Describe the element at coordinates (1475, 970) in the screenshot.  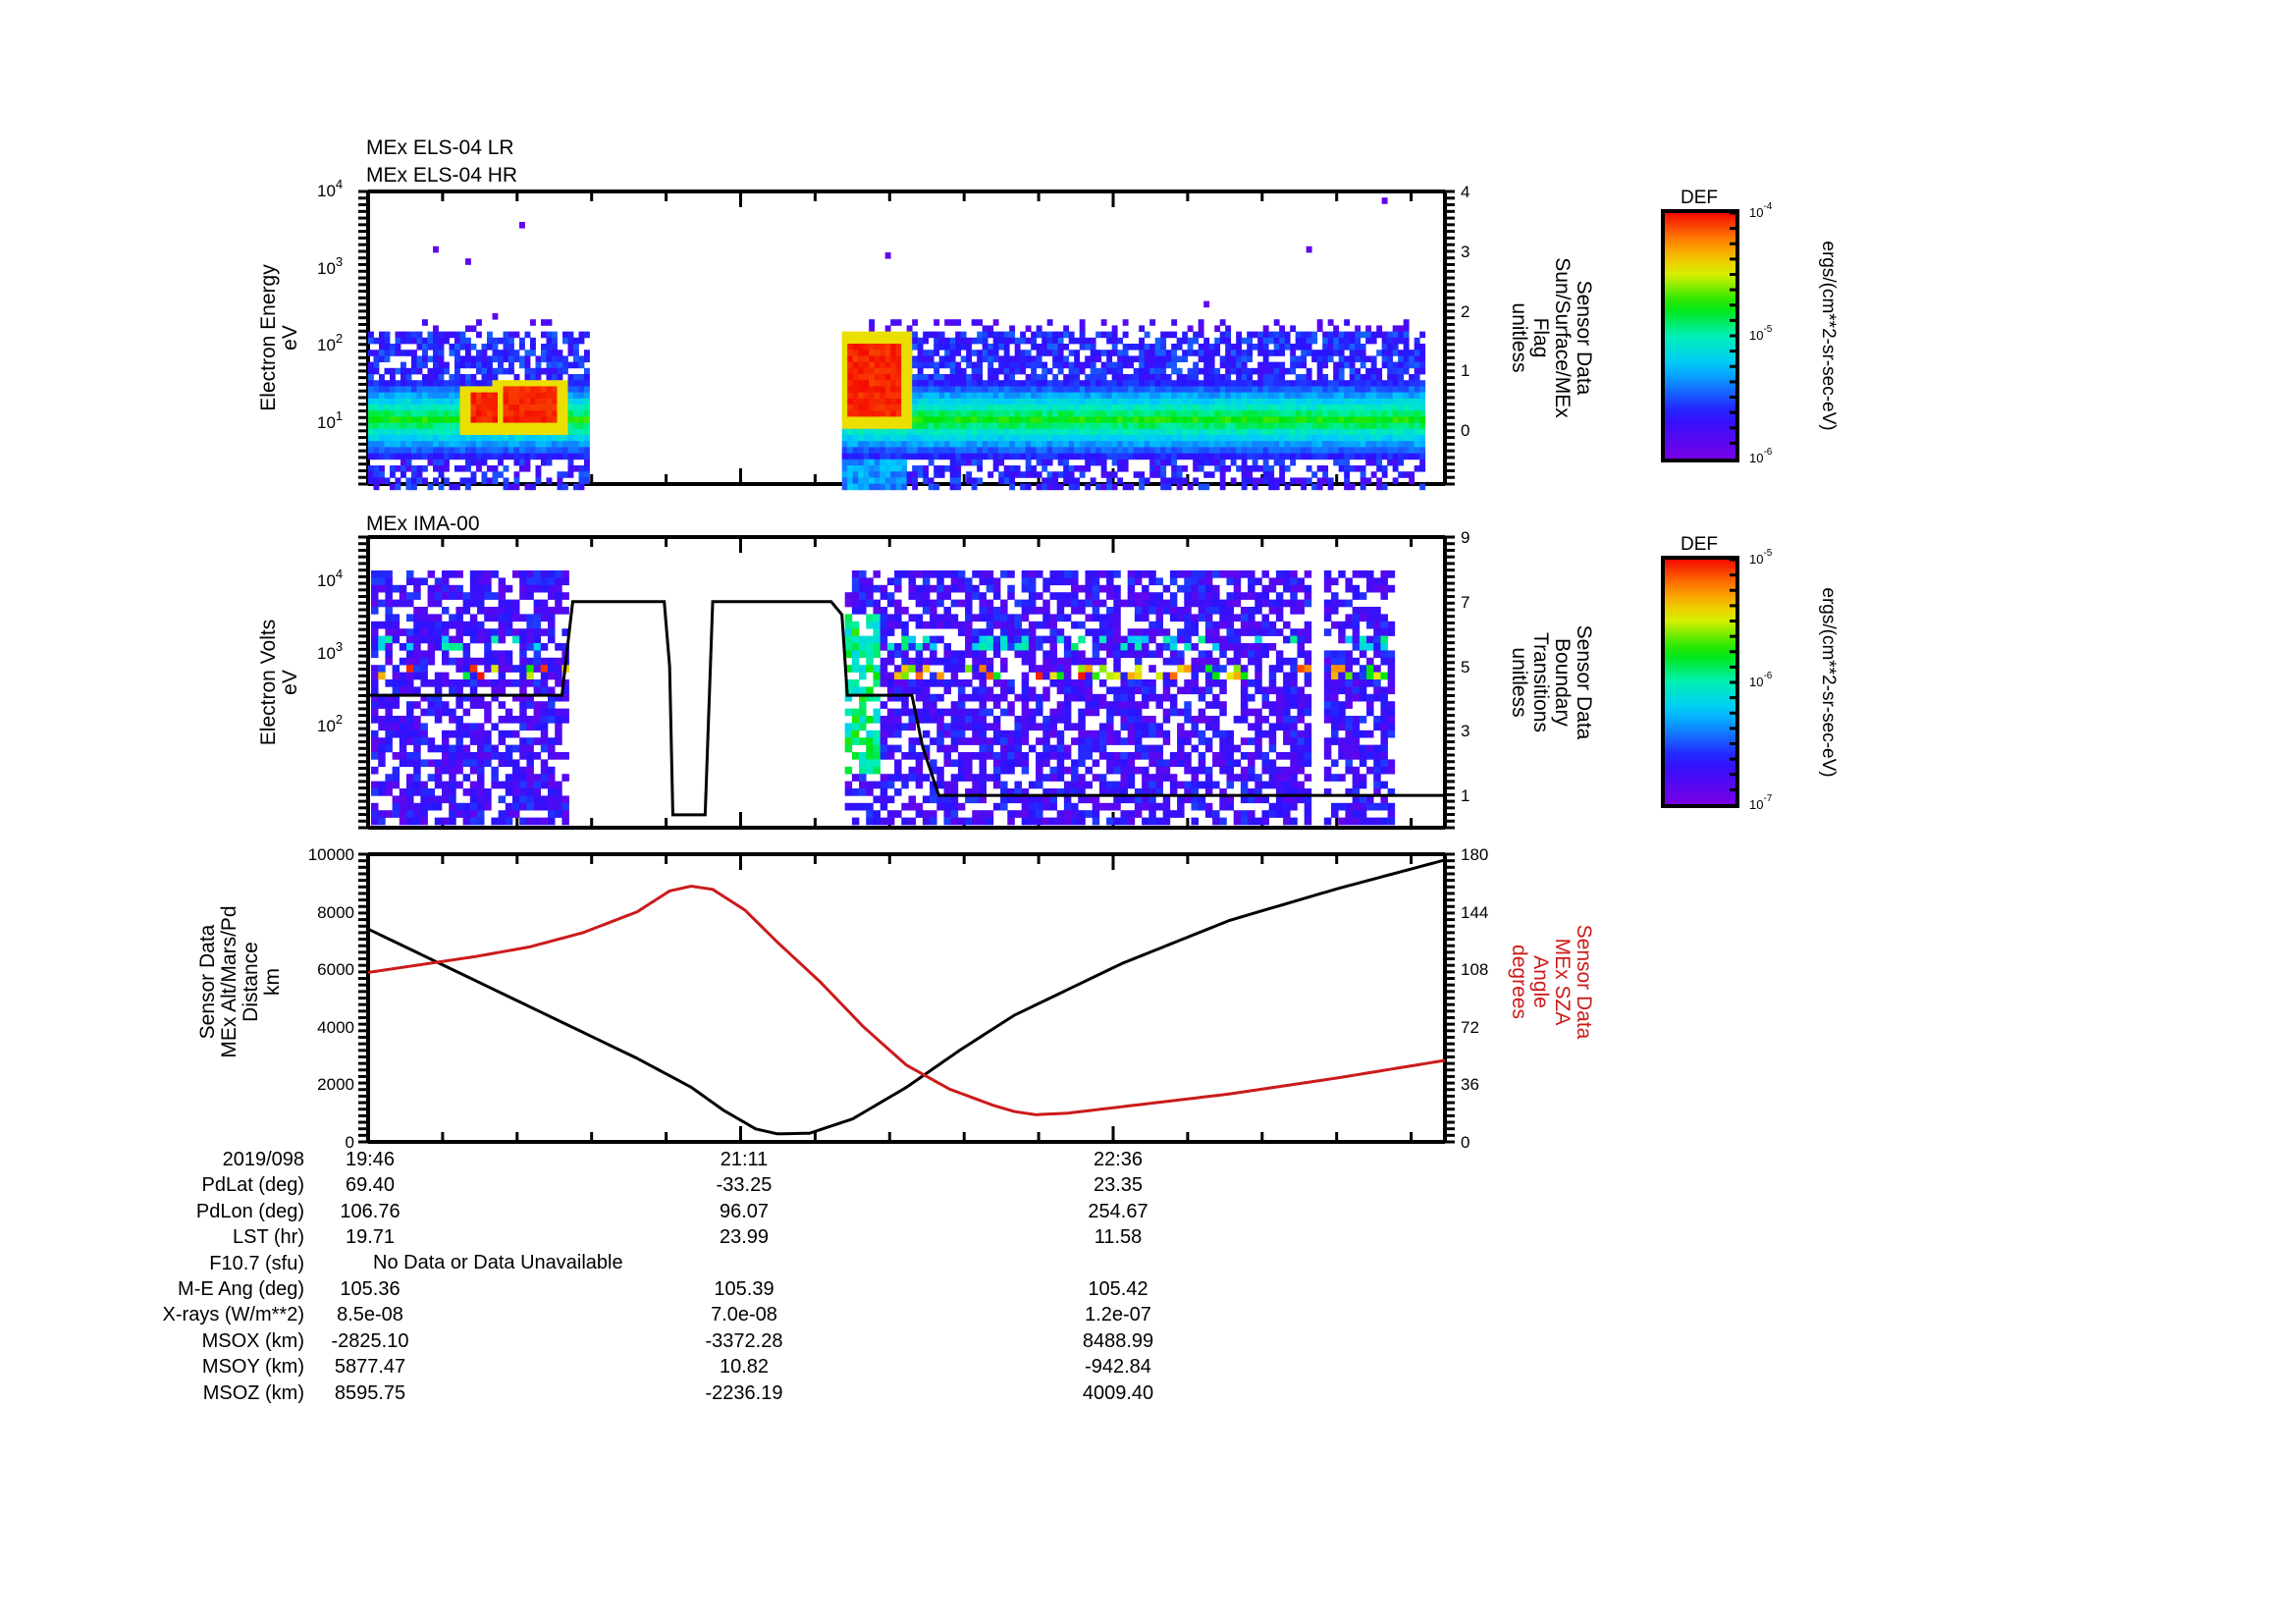
I see `y-tick-label: 108` at that location.